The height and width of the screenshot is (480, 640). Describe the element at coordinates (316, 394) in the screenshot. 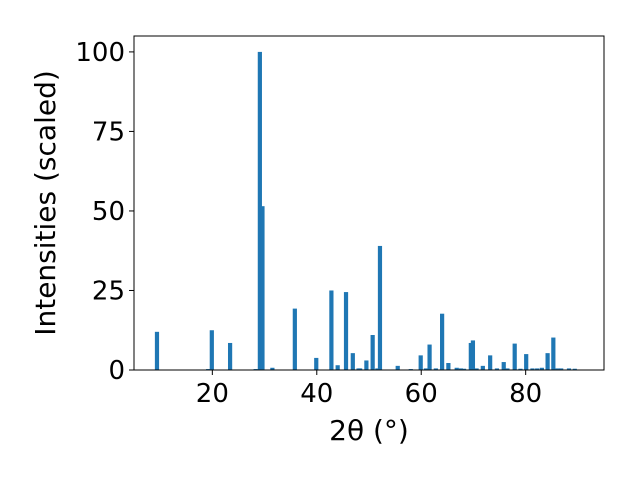

I see `x-tick-label: 40` at that location.